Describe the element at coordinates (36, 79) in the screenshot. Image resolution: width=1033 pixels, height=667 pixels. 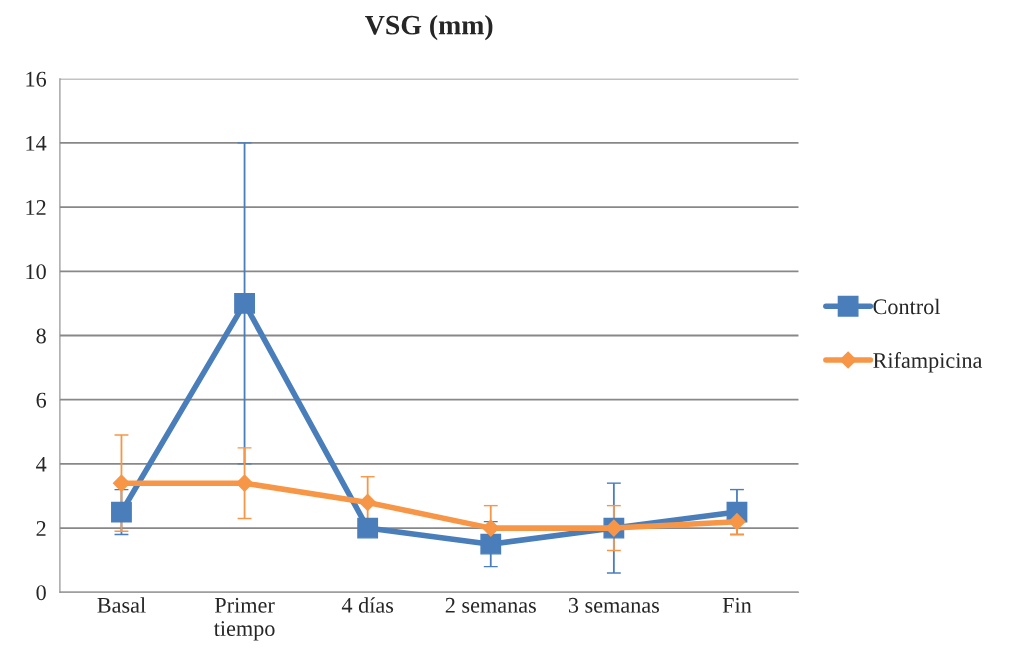
I see `y-tick-label: 16` at that location.